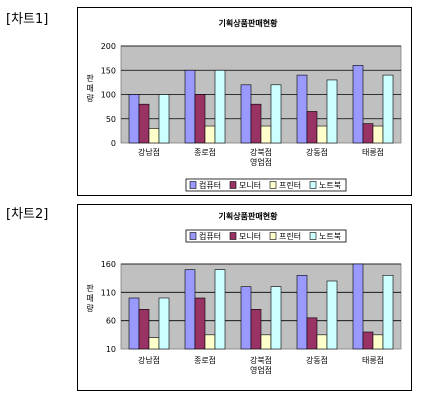 Image resolution: width=421 pixels, height=402 pixels. What do you see at coordinates (108, 95) in the screenshot?
I see `y-tick-label: 100` at bounding box center [108, 95].